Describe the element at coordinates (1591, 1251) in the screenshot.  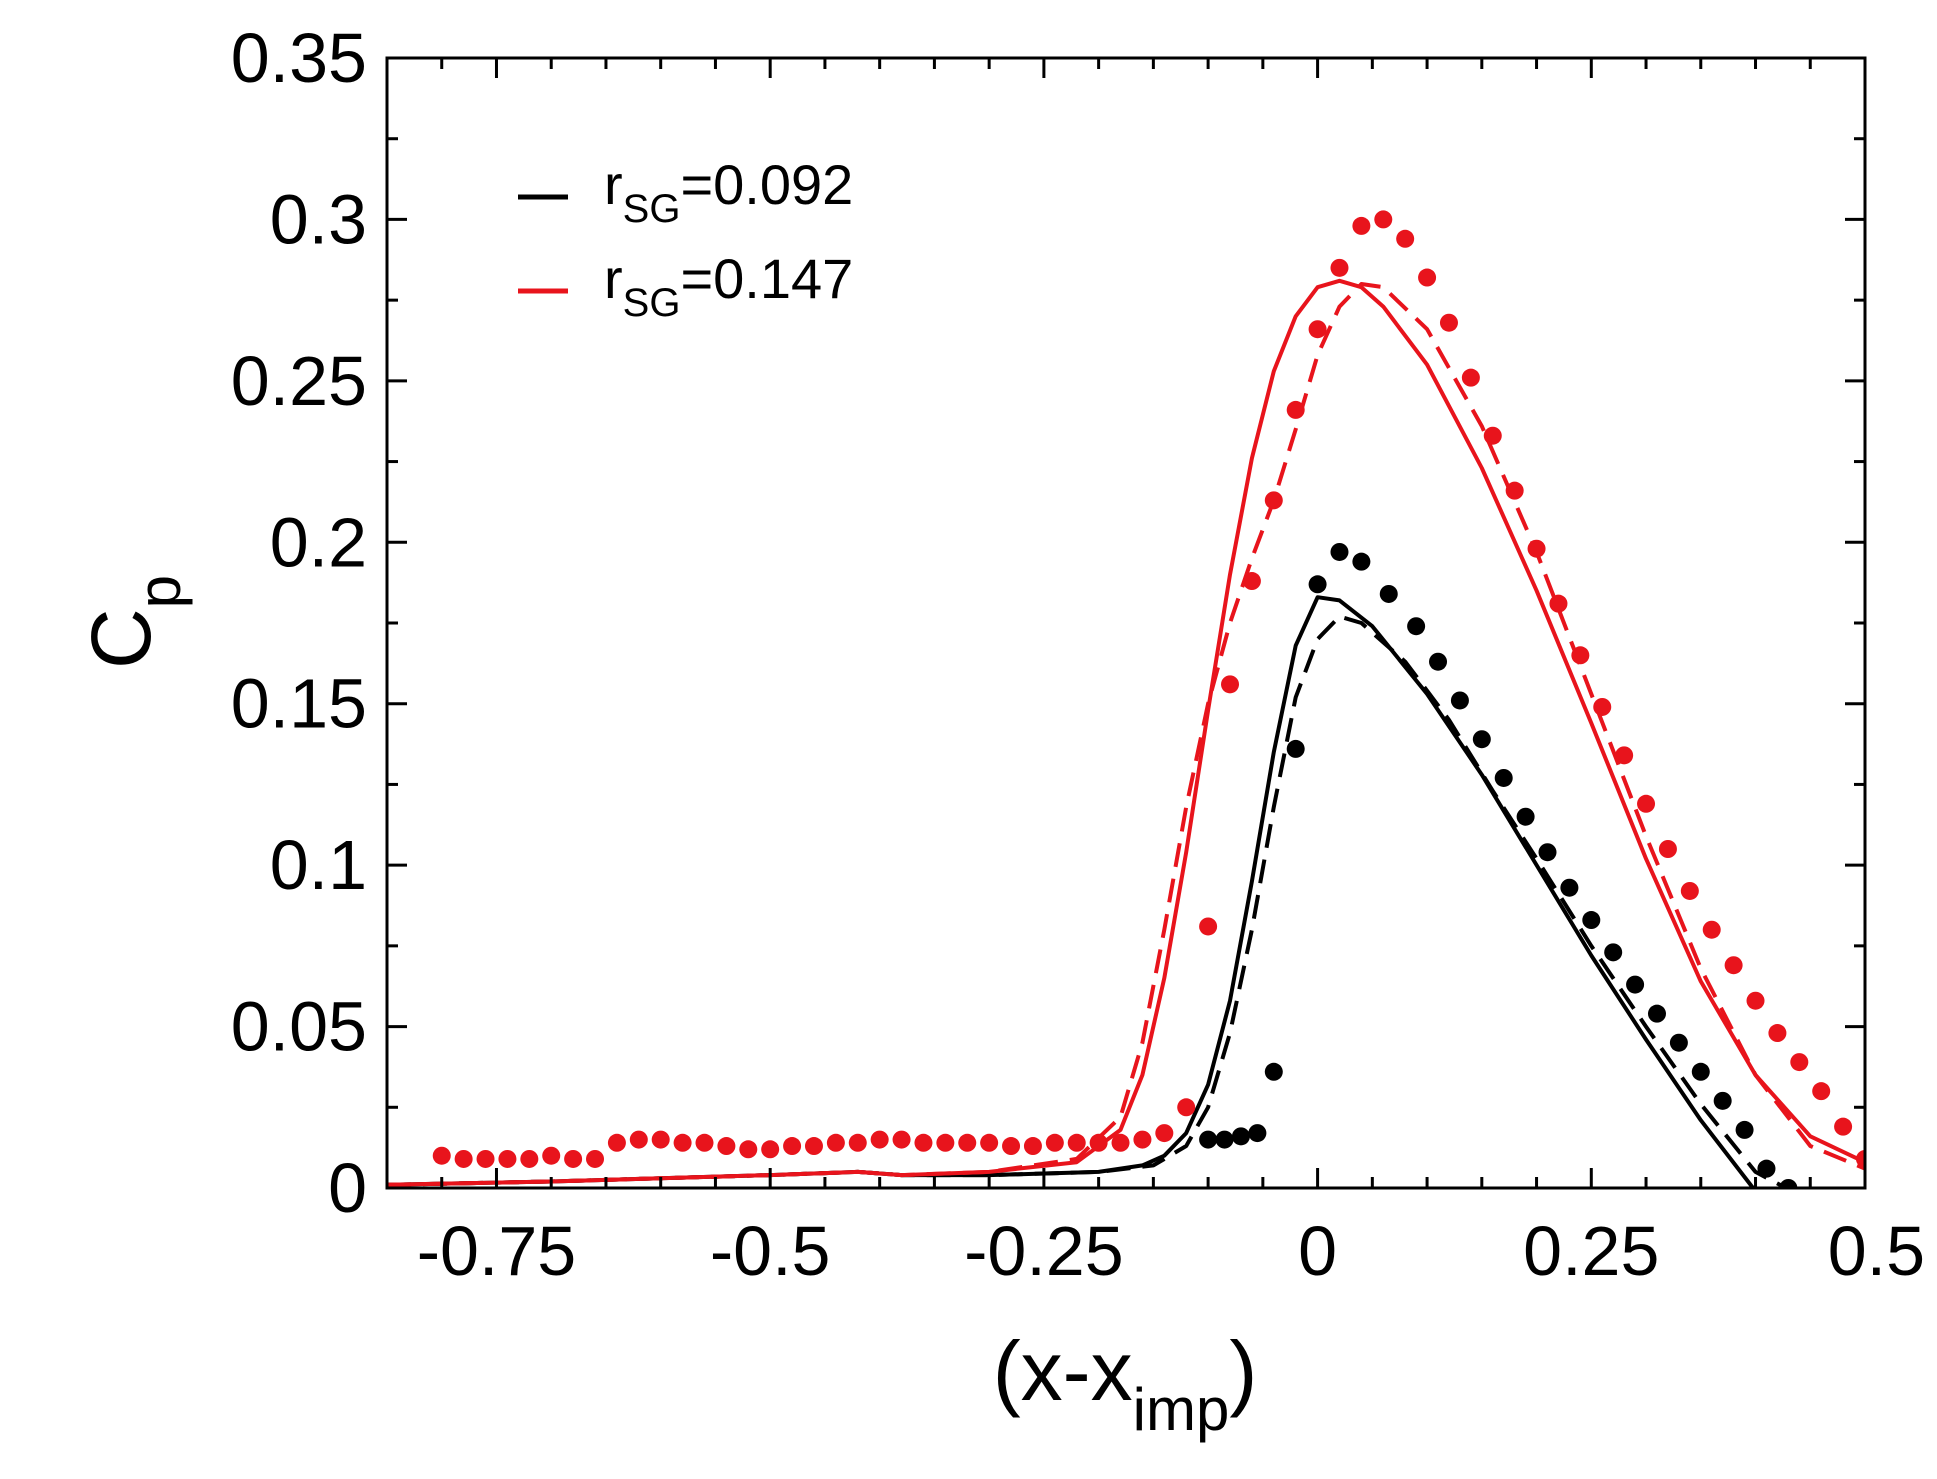
I see `x-tick-label: 0.25` at that location.